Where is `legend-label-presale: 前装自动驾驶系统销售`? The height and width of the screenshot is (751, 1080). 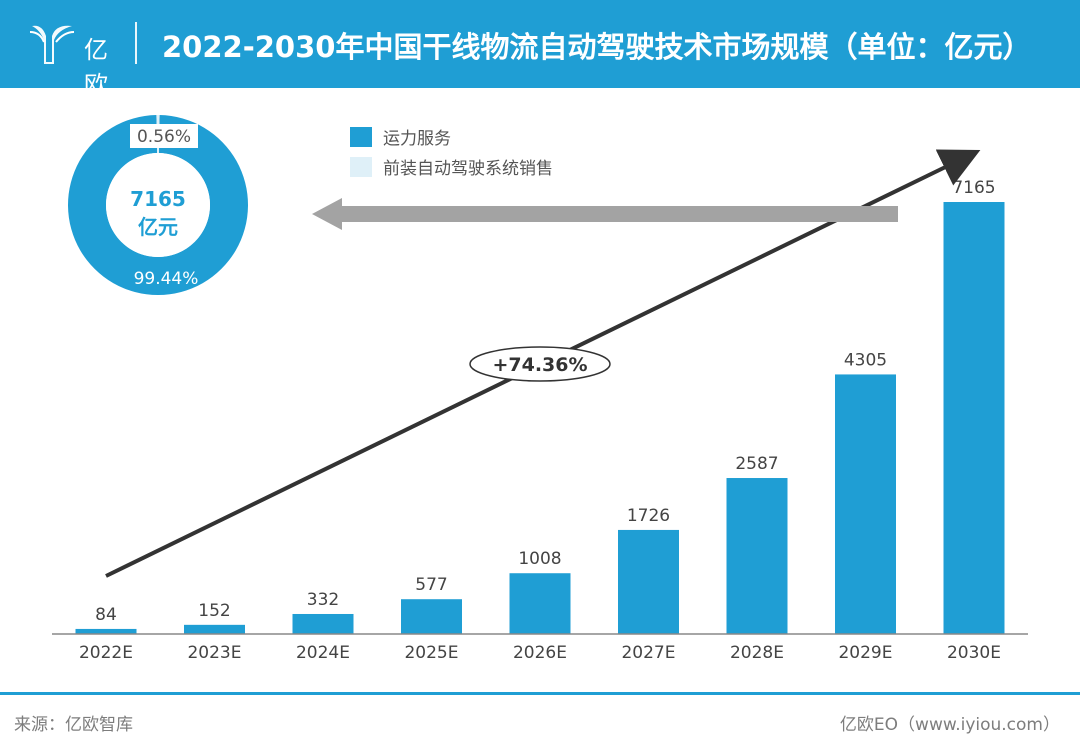
legend-label-presale: 前装自动驾驶系统销售 is located at coordinates (468, 169).